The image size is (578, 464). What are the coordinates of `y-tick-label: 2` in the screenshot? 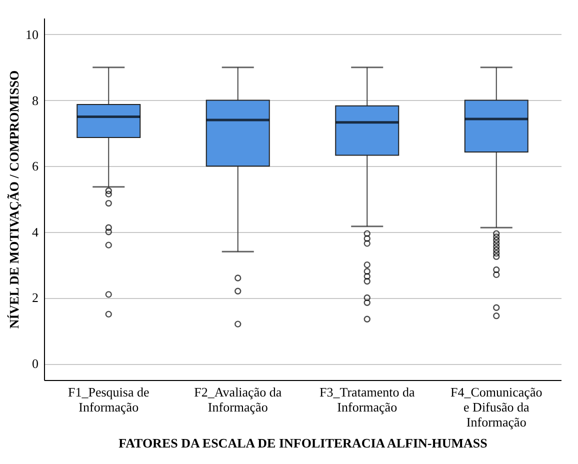 It's located at (35, 298).